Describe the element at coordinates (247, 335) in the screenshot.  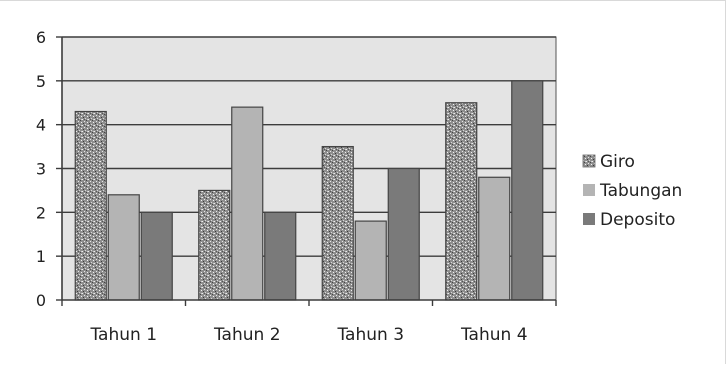
I see `x-tick-label: Tahun 2` at that location.